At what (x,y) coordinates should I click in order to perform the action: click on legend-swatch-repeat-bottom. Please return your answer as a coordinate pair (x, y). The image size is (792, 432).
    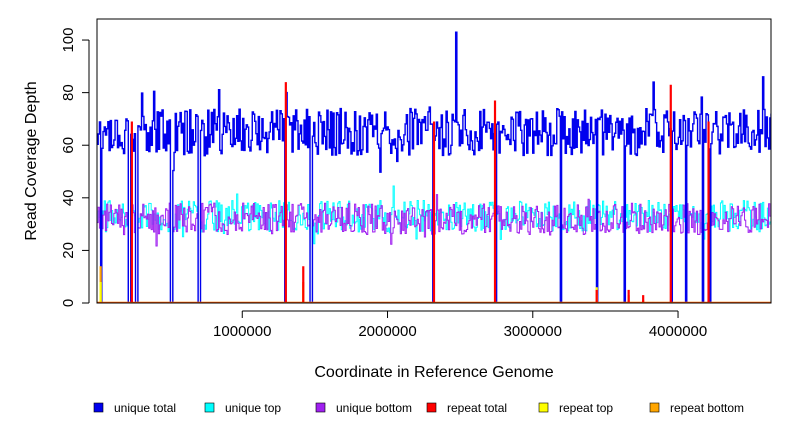
    Looking at the image, I should click on (654, 407).